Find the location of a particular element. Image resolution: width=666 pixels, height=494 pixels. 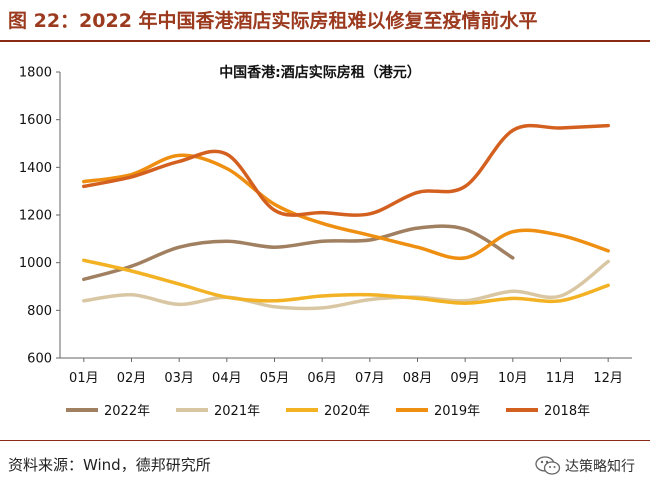

x-tick-label: 06月 is located at coordinates (322, 378).